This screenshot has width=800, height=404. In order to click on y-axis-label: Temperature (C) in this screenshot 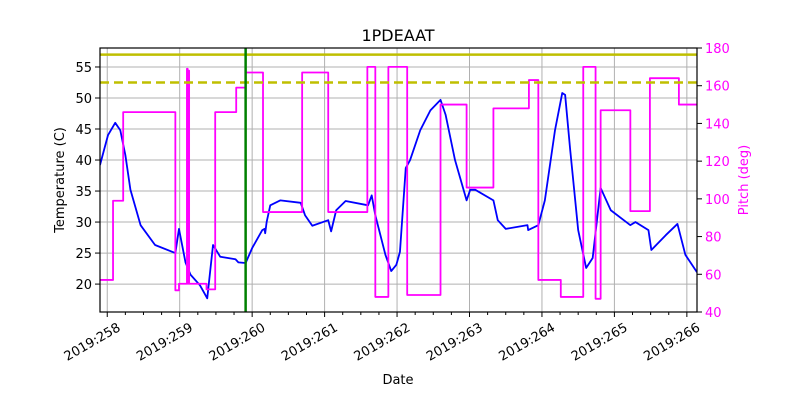, I will do `click(60, 180)`.